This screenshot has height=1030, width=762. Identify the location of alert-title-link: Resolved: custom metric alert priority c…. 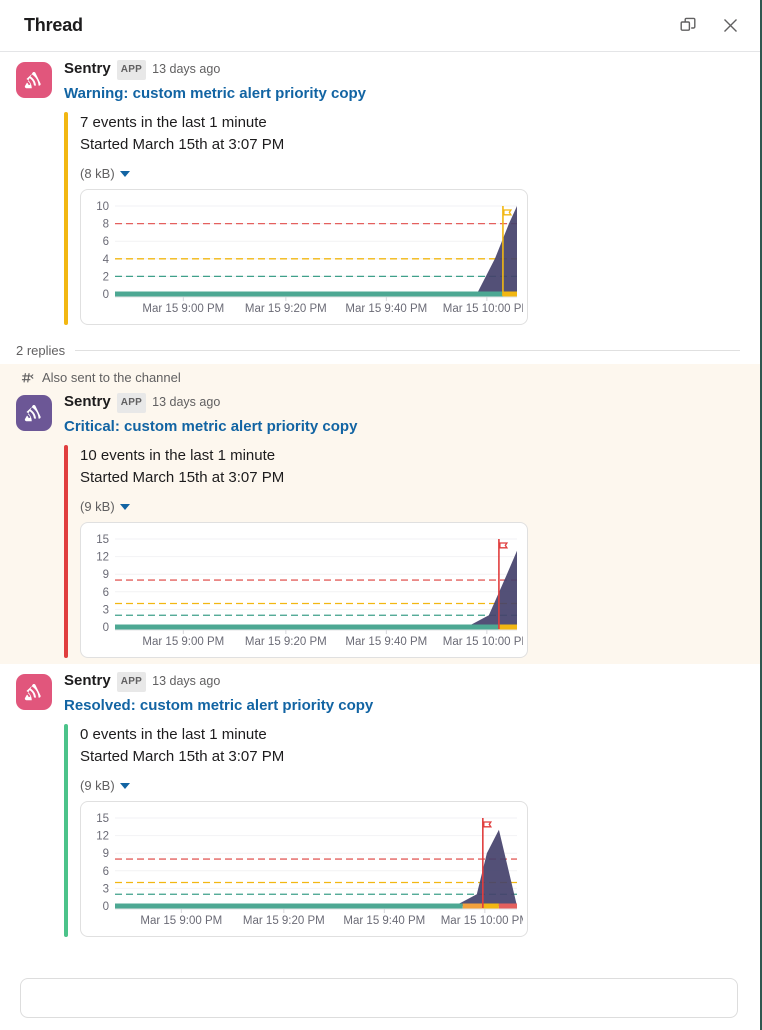
(219, 705).